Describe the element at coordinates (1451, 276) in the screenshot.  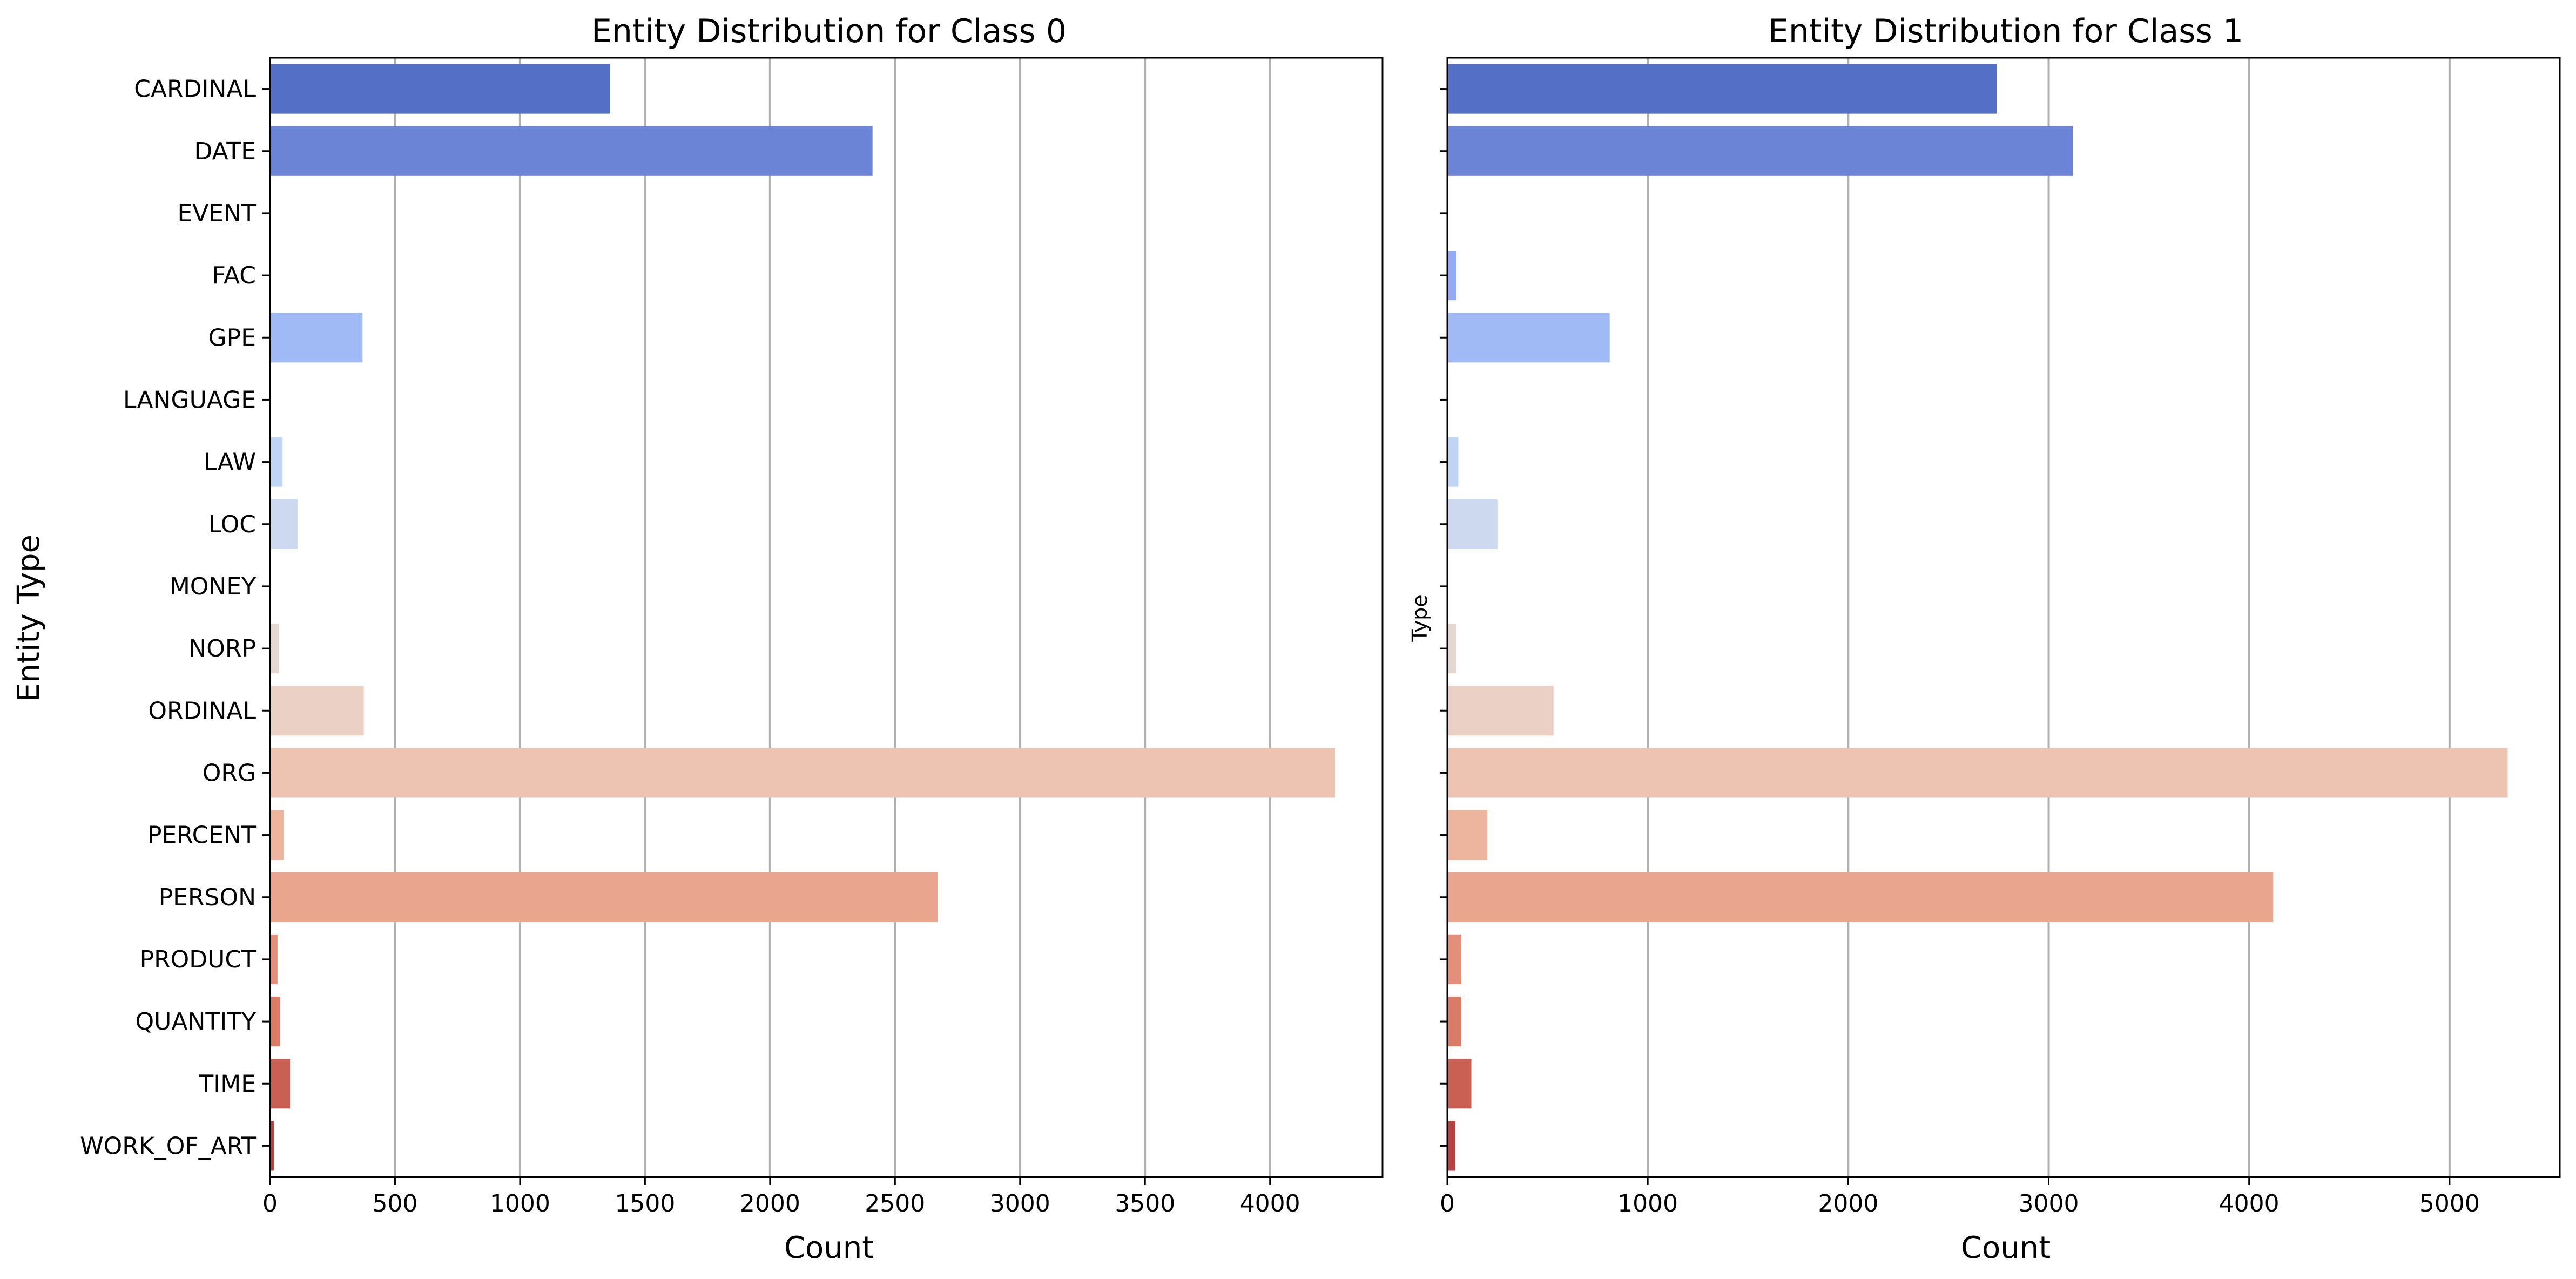
I see `bar-fac` at that location.